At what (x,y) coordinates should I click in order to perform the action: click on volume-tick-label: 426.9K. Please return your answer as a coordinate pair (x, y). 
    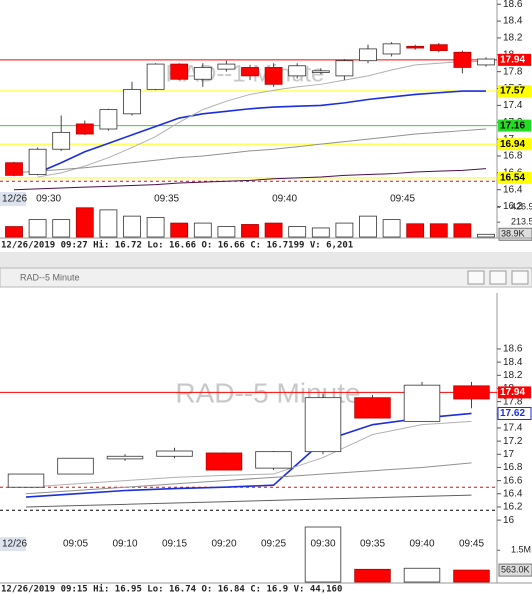
    Looking at the image, I should click on (521, 207).